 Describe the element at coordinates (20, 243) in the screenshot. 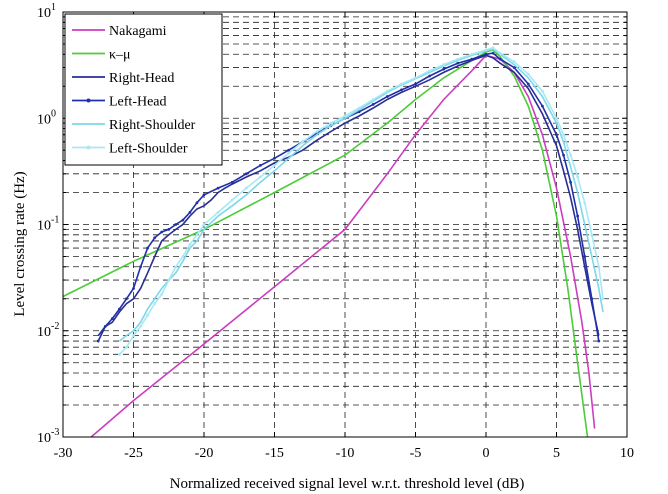

I see `y-axis-label: Level crossing rate (Hz)` at that location.